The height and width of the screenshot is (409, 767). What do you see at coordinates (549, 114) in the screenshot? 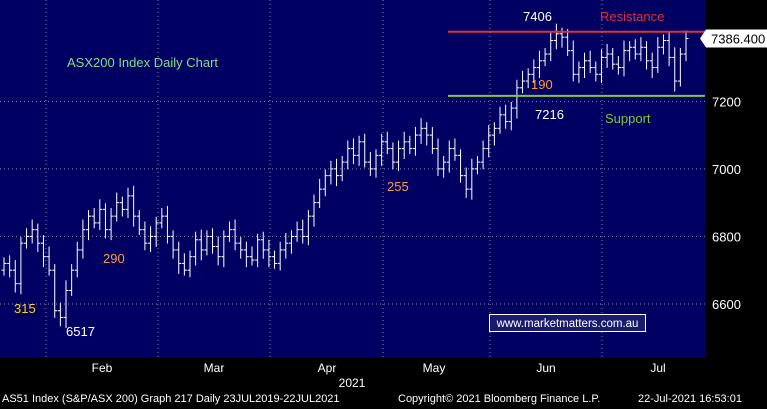
I see `annotation-label: 7216` at bounding box center [549, 114].